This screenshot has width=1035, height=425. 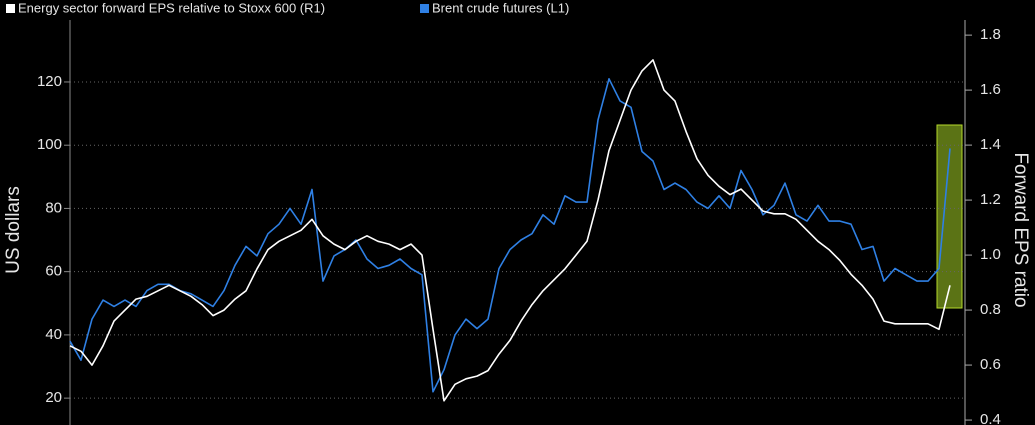 What do you see at coordinates (49, 144) in the screenshot?
I see `y-tick-label: 100` at bounding box center [49, 144].